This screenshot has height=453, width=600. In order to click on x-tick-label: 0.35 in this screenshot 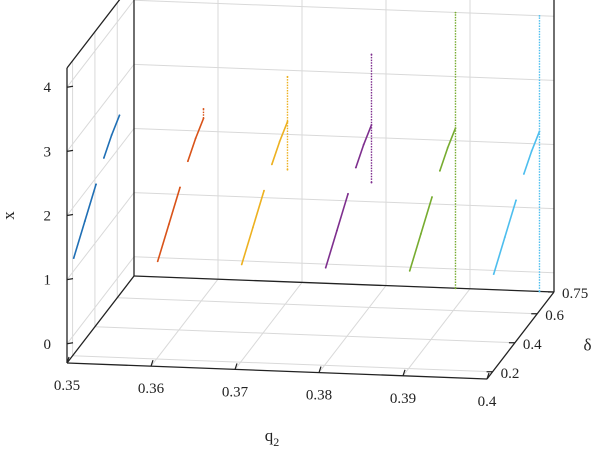, I will do `click(67, 386)`.